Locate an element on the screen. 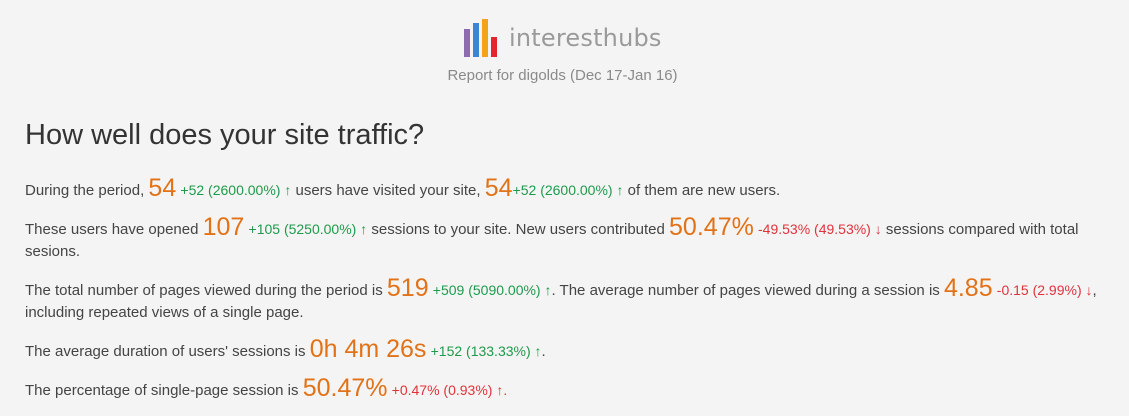  duration-delta: +152 (133.33%) ↑ is located at coordinates (486, 351).